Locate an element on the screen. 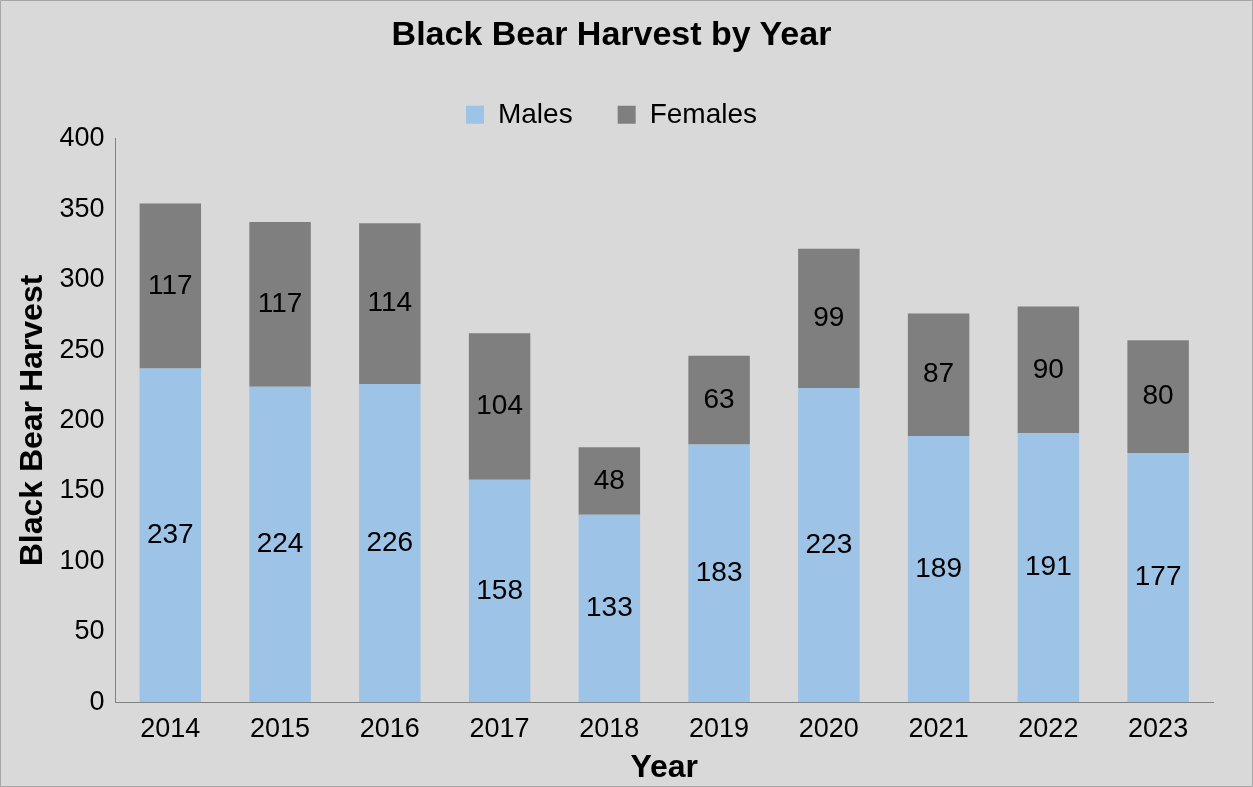 The height and width of the screenshot is (787, 1253). data-label: 48 is located at coordinates (609, 479).